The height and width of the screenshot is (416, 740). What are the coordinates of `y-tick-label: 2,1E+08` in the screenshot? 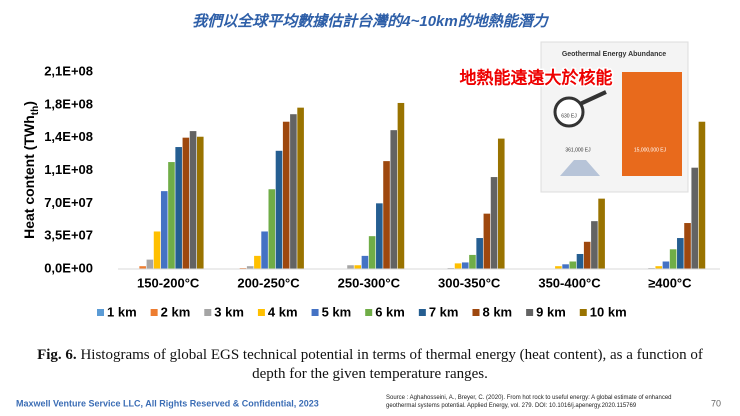 It's located at (68, 70).